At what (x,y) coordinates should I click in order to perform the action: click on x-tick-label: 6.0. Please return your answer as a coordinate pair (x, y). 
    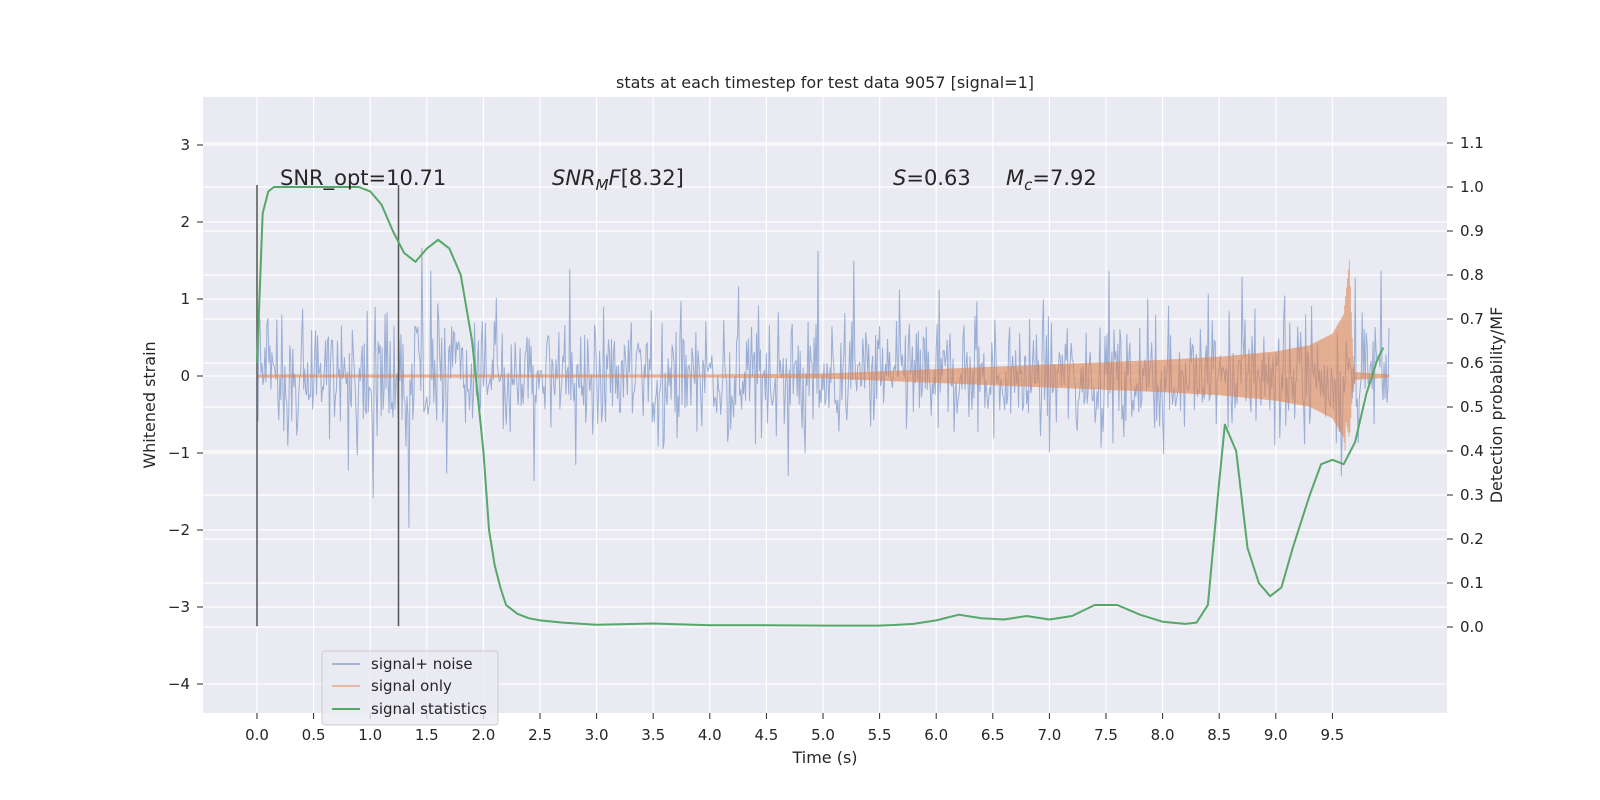
    Looking at the image, I should click on (936, 735).